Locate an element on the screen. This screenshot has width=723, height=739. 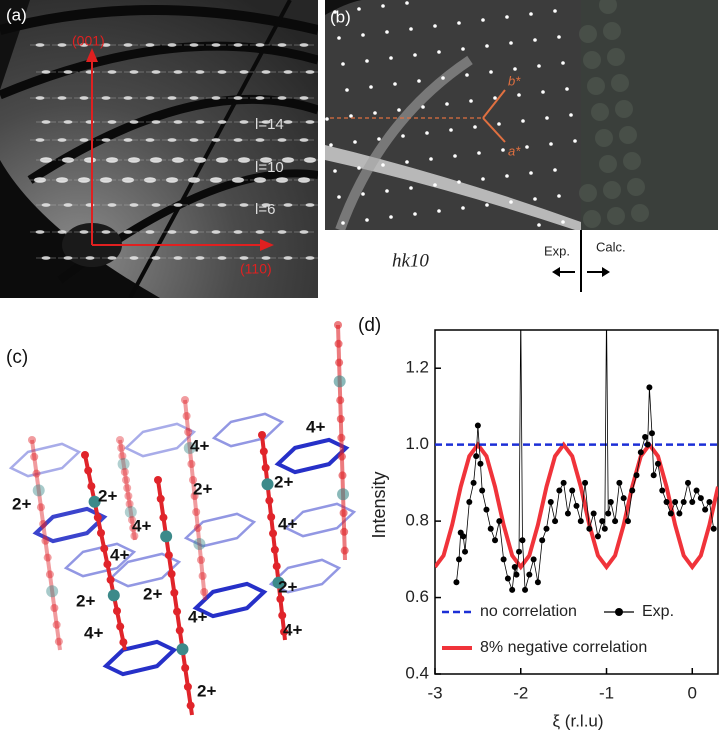
x-tick-label: -2 is located at coordinates (520, 692).